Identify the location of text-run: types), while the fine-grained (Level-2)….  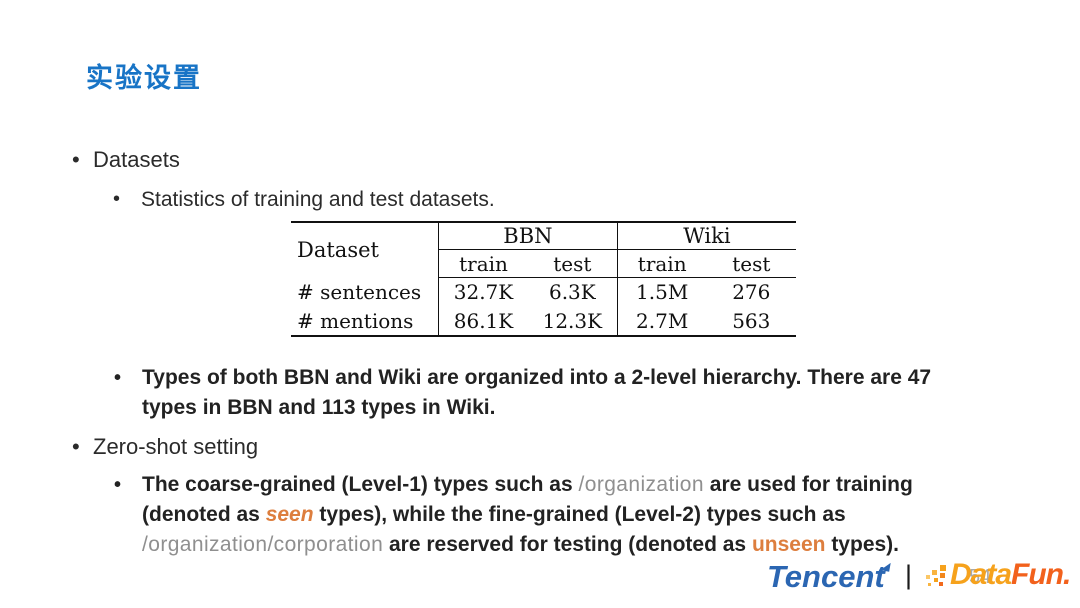
(579, 514).